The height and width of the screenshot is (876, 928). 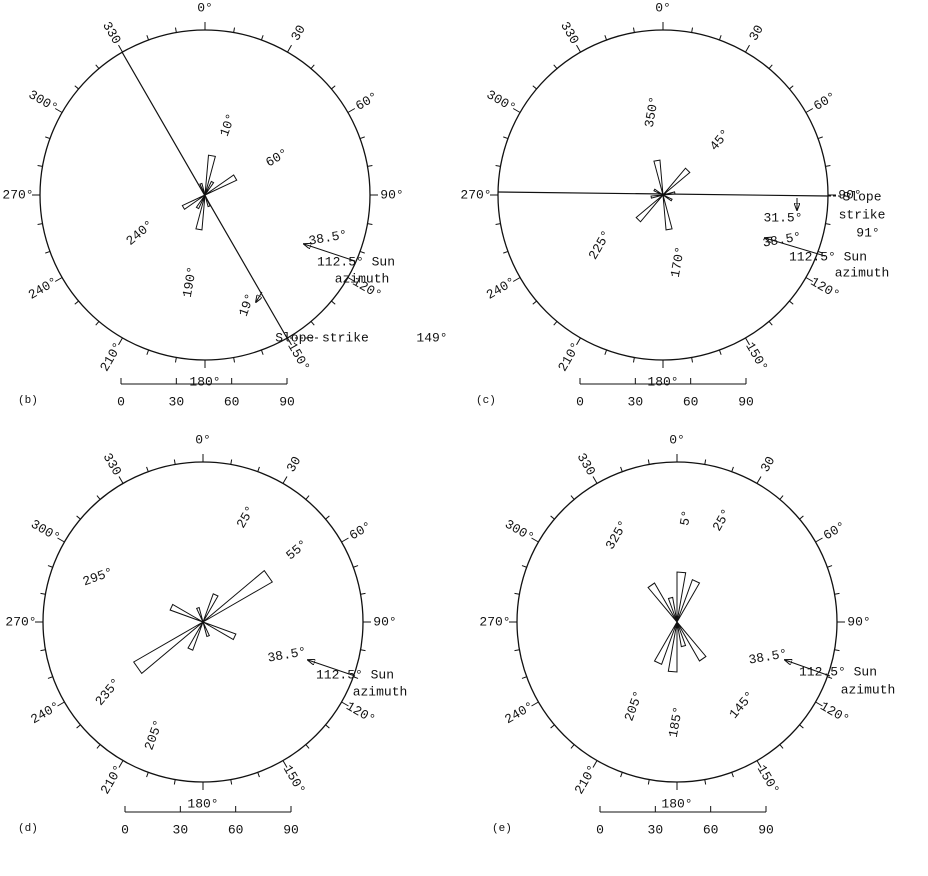 What do you see at coordinates (828, 256) in the screenshot?
I see `annotation: 112.5° Sun` at bounding box center [828, 256].